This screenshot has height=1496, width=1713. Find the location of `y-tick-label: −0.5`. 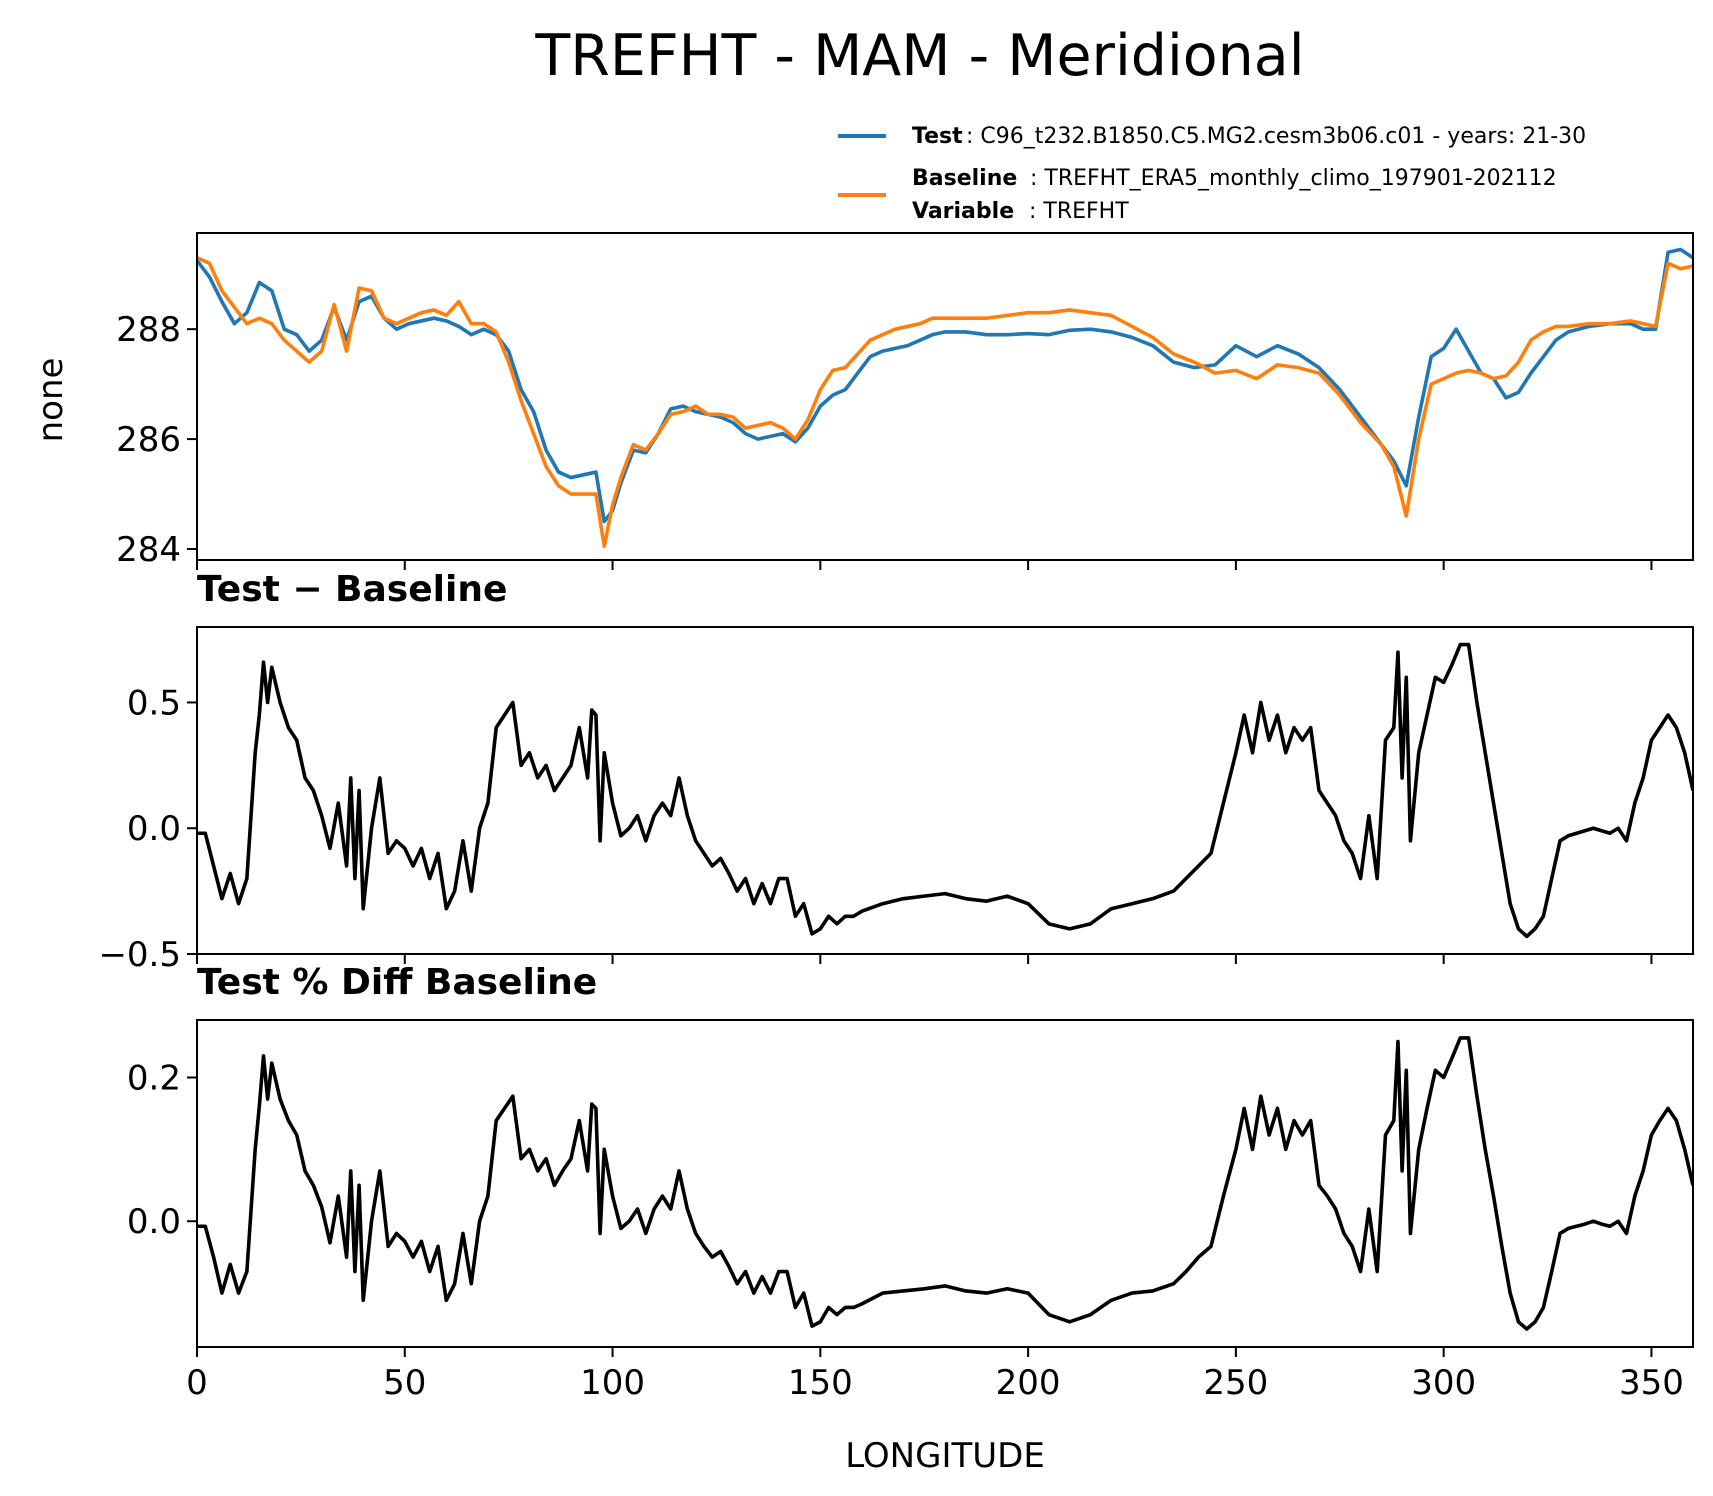

y-tick-label: −0.5 is located at coordinates (139, 955).